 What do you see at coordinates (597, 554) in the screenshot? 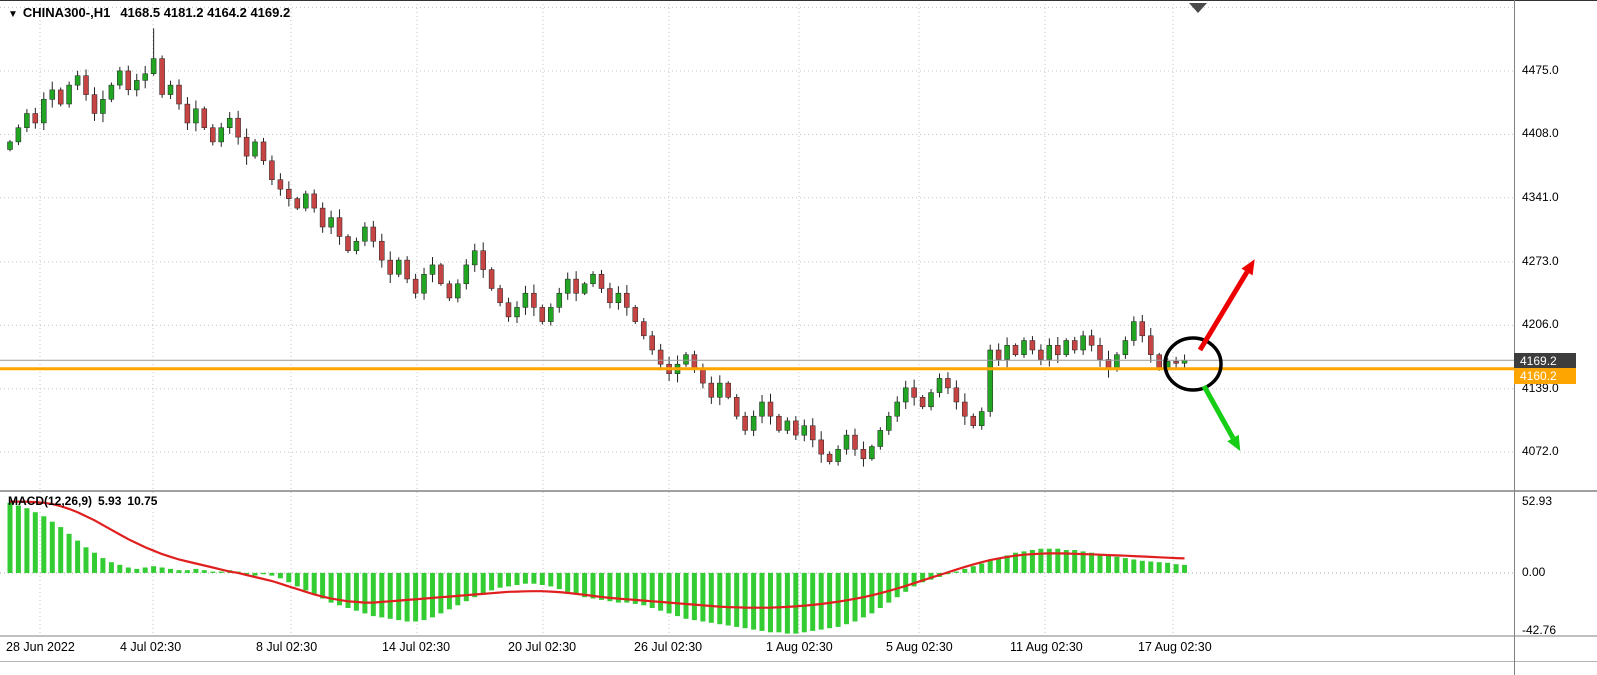
I see `macd-signal-line` at bounding box center [597, 554].